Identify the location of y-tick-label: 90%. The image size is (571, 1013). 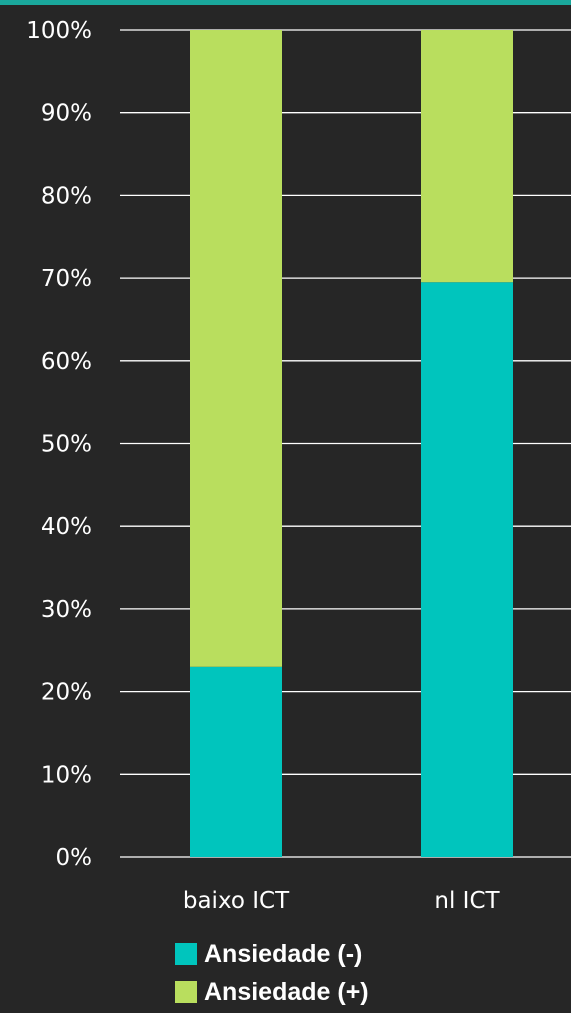
(66, 114).